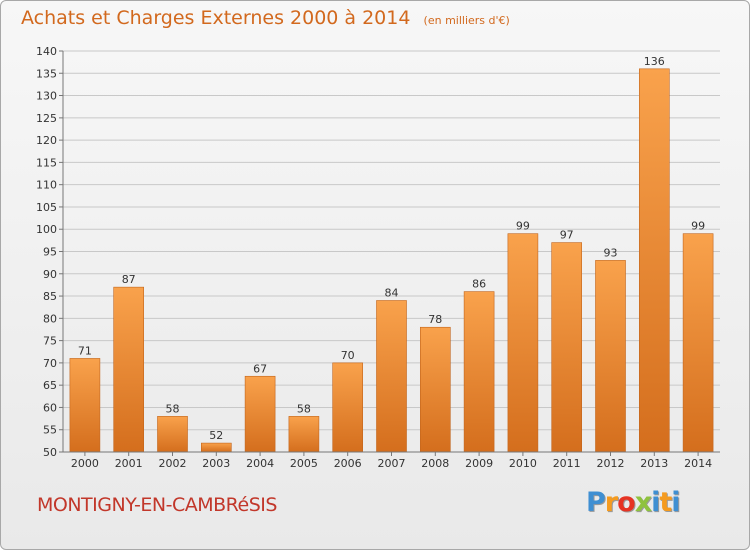  What do you see at coordinates (50, 341) in the screenshot?
I see `y-tick-label: 75` at bounding box center [50, 341].